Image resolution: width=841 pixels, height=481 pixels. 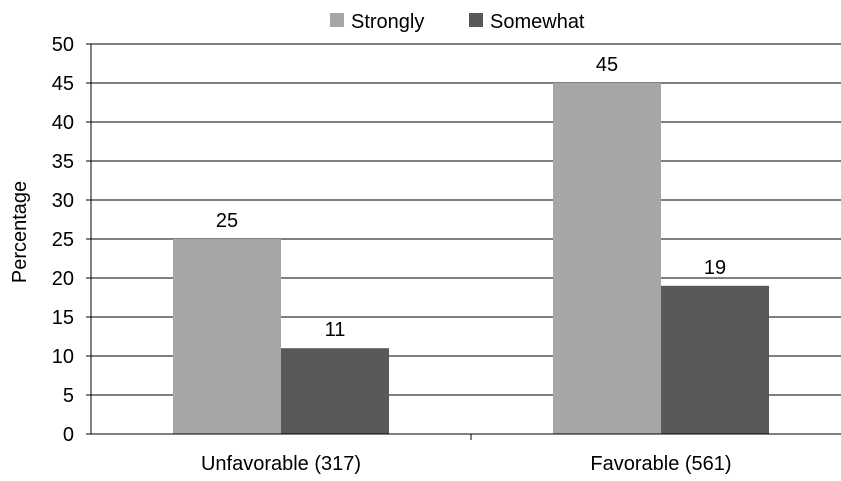 I want to click on y-tick-label: 30, so click(x=63, y=201).